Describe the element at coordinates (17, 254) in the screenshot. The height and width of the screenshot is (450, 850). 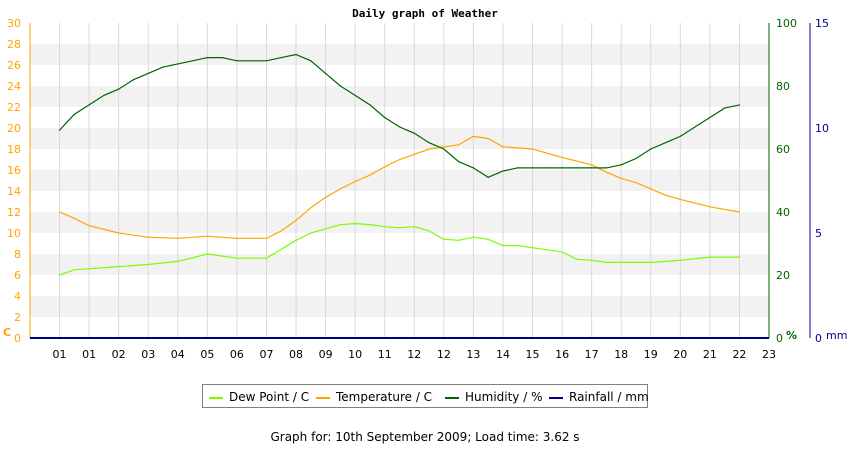
I see `left-axis-tick-label: 8` at that location.